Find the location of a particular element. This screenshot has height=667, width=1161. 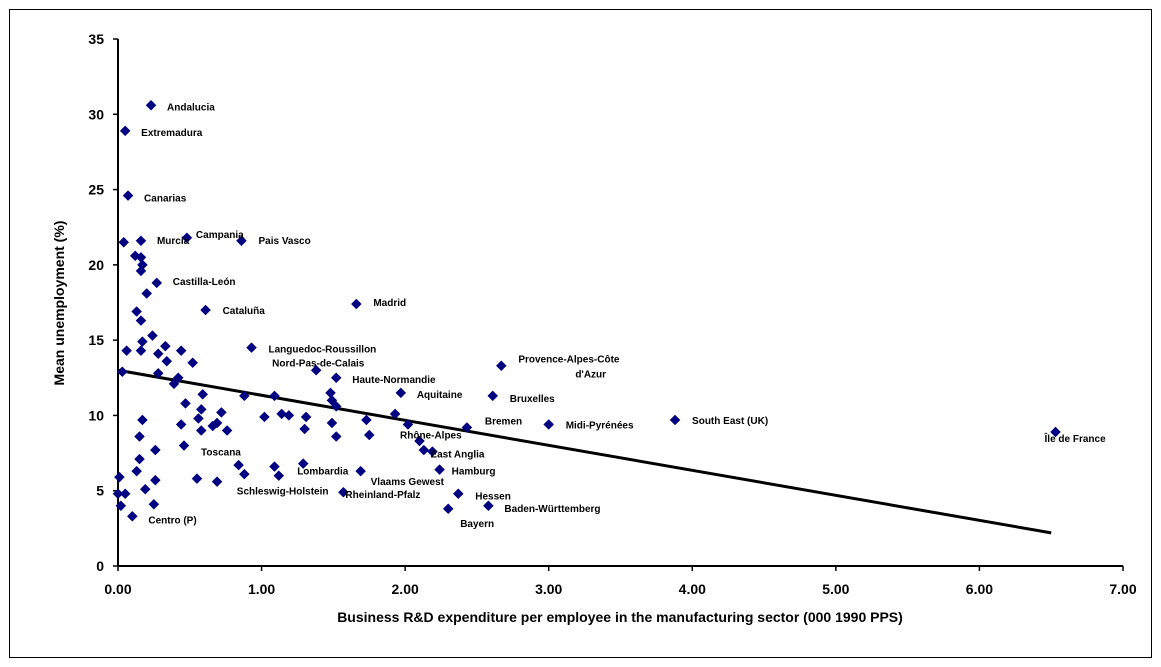

point-label: East Anglia is located at coordinates (457, 455).